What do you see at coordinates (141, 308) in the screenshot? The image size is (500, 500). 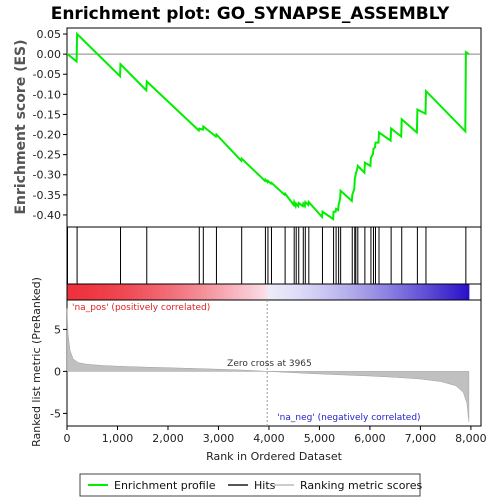 I see `pos-annotation: 'na_pos' (positively correlated)` at bounding box center [141, 308].